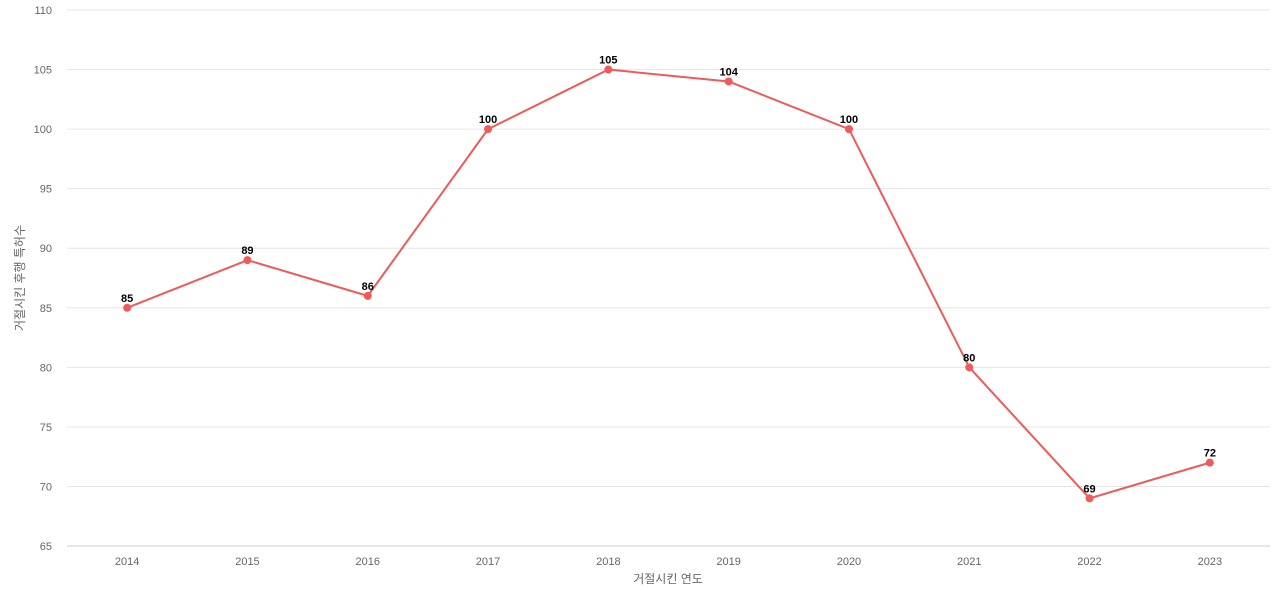 The height and width of the screenshot is (600, 1280). I want to click on y-tick-label: 80, so click(46, 368).